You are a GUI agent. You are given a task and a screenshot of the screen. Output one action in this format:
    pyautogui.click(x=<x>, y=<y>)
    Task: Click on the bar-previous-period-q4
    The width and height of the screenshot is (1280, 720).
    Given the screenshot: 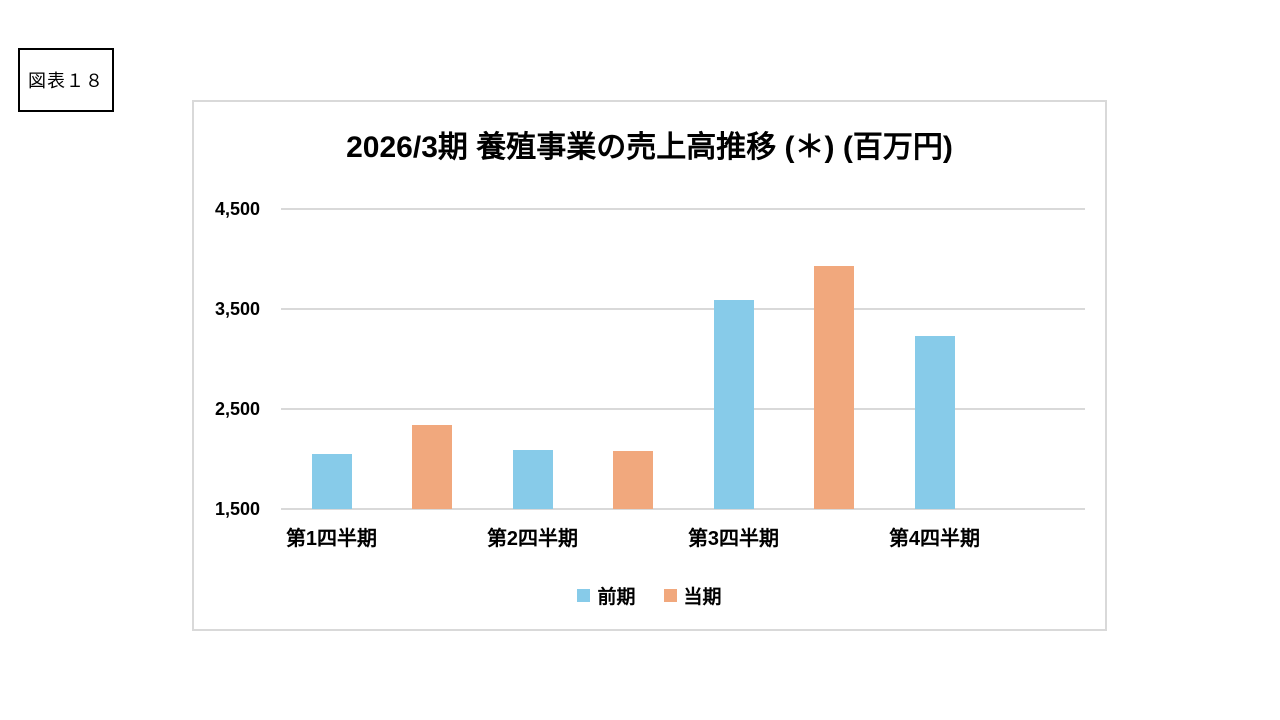 What is the action you would take?
    pyautogui.click(x=934, y=422)
    